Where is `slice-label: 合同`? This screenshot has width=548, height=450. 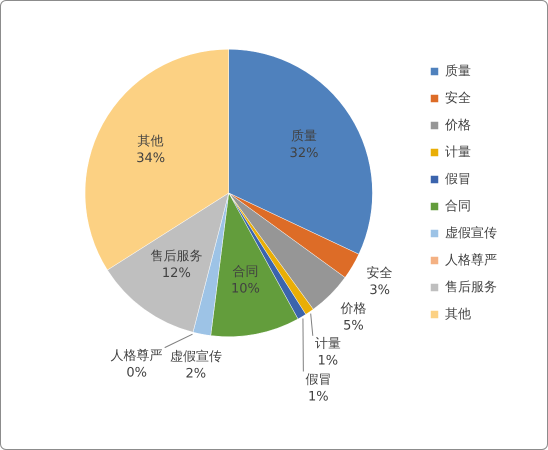
slice-label: 合同 is located at coordinates (245, 272).